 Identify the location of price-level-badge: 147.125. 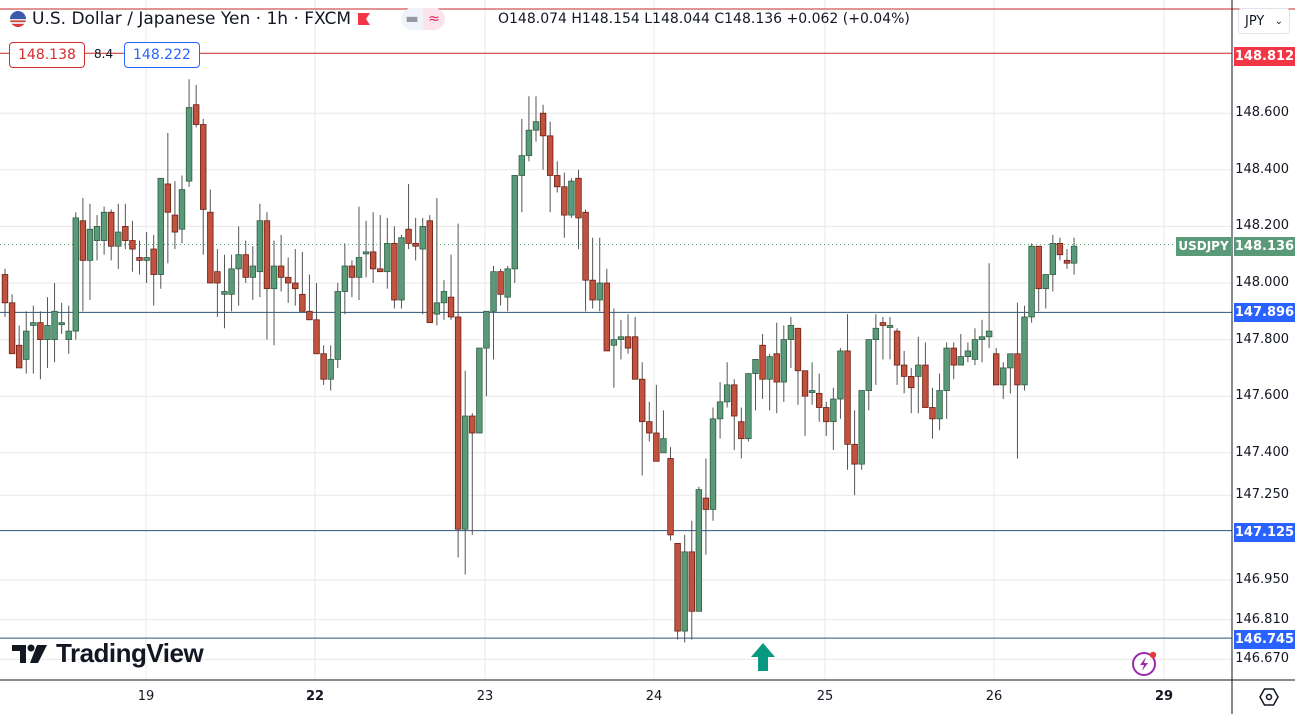
(1264, 532).